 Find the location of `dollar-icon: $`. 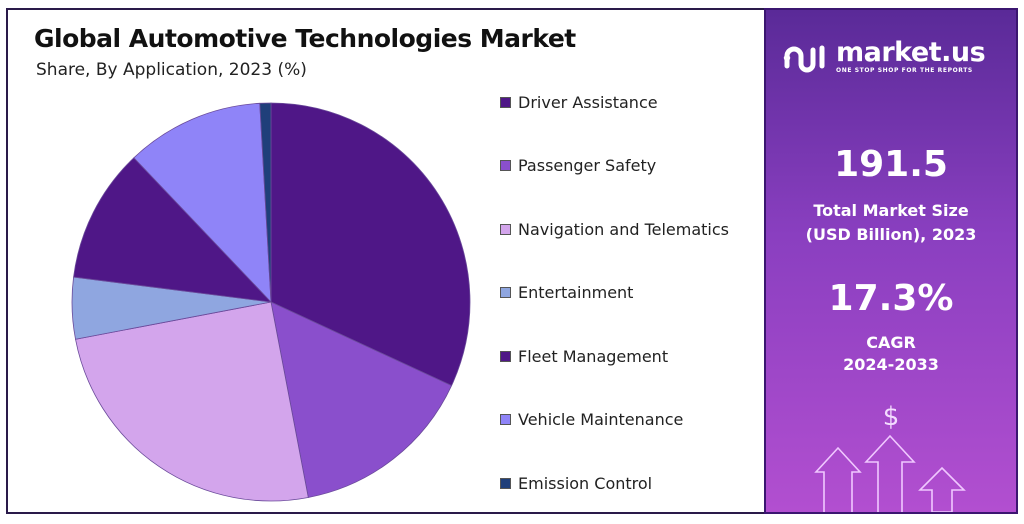

dollar-icon: $ is located at coordinates (891, 417).